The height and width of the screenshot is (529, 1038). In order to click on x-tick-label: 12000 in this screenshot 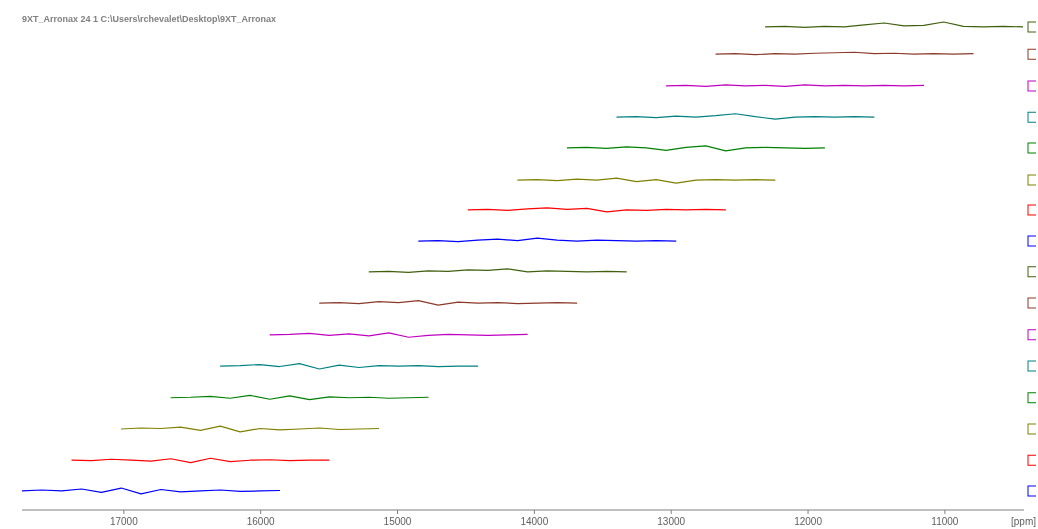, I will do `click(808, 521)`.